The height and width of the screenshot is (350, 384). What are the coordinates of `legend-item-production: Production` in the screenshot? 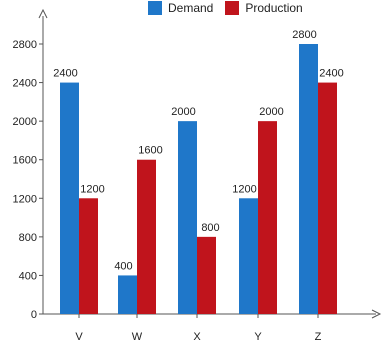 It's located at (264, 8).